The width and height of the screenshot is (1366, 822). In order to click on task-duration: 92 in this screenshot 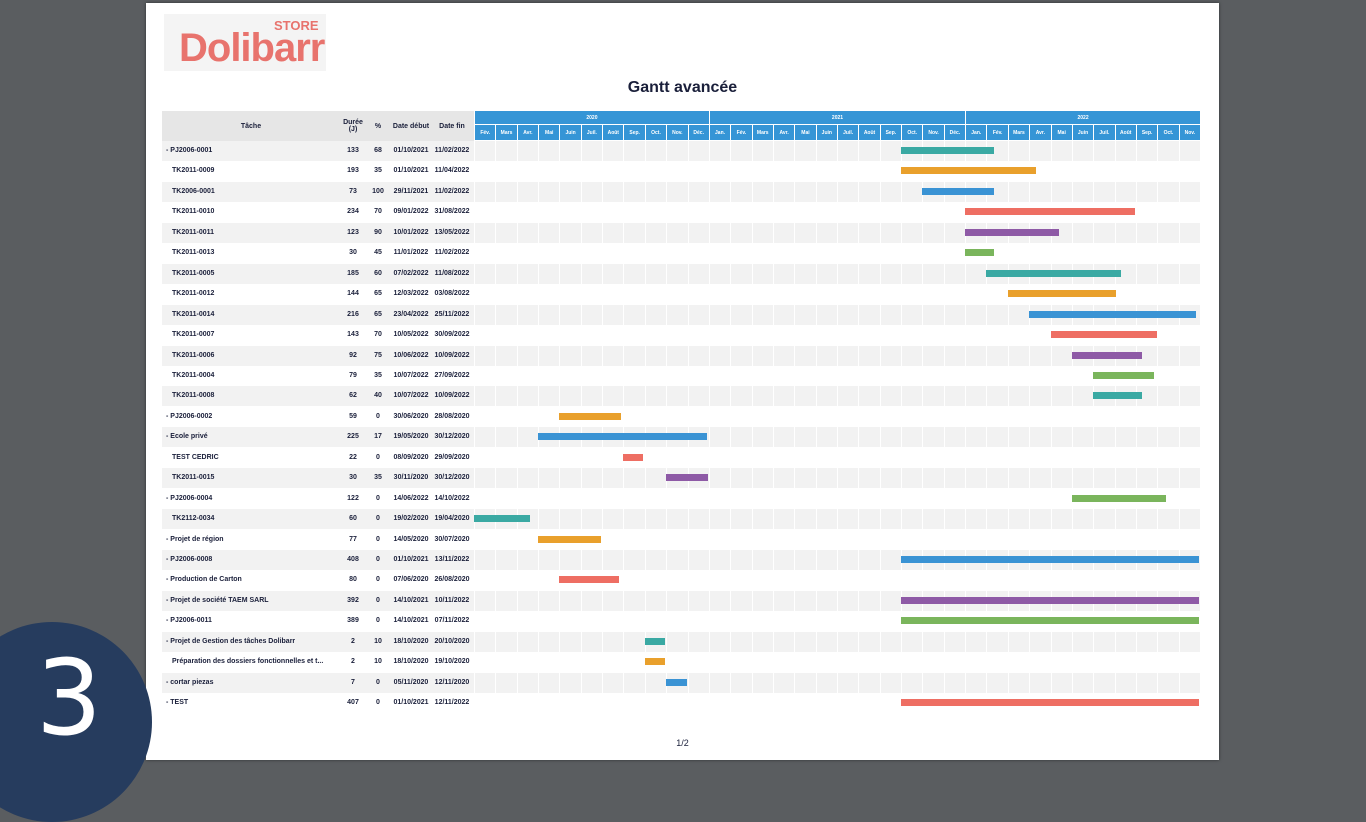, I will do `click(353, 355)`.